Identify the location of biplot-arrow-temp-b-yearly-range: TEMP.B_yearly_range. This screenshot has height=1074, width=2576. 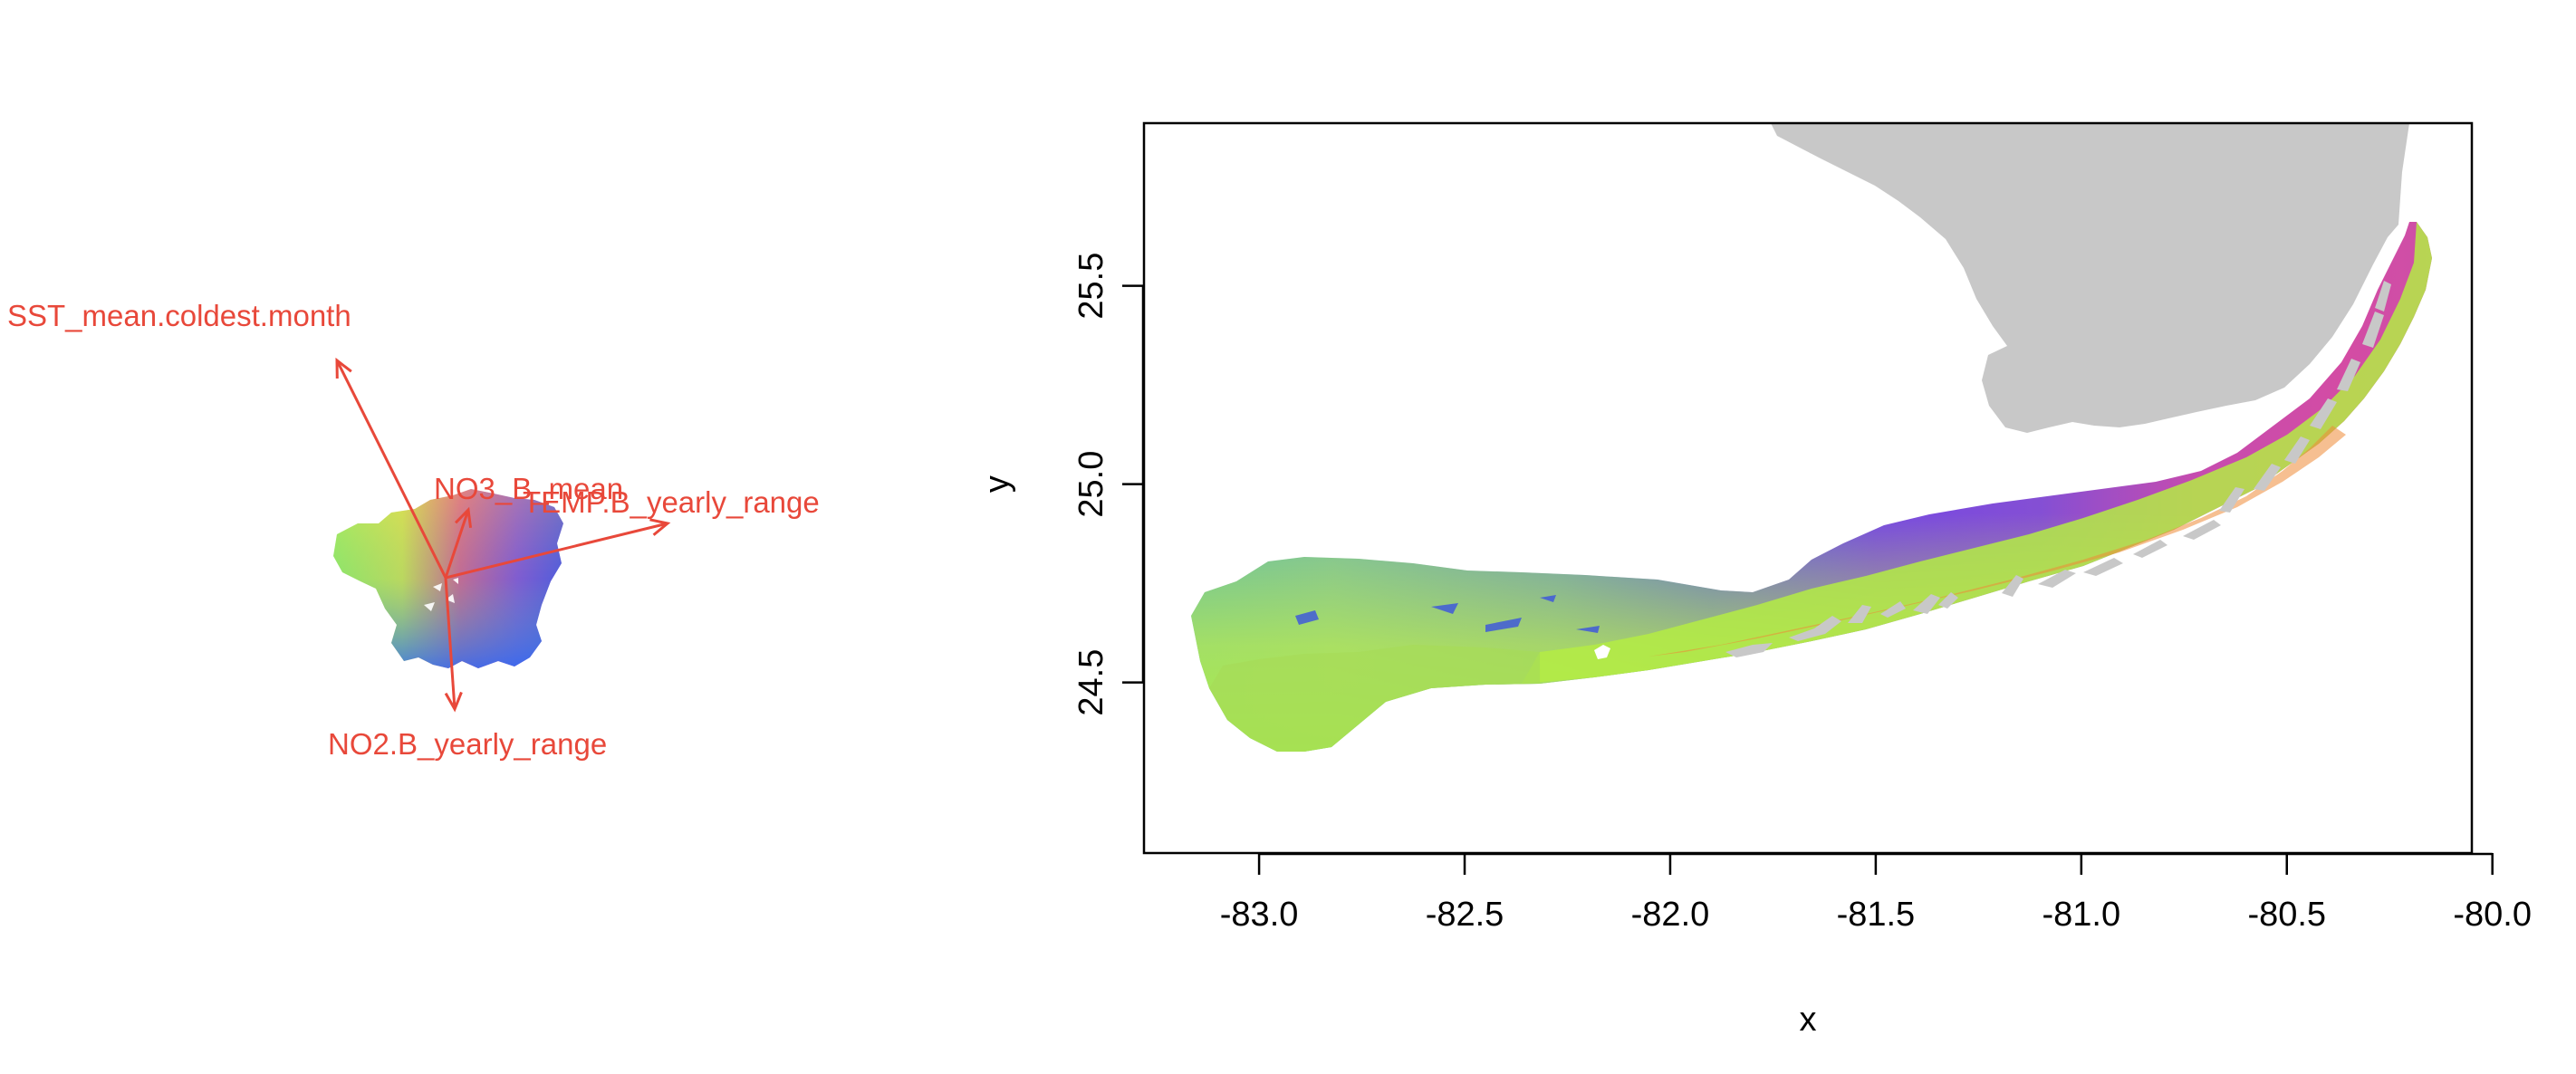
(632, 532).